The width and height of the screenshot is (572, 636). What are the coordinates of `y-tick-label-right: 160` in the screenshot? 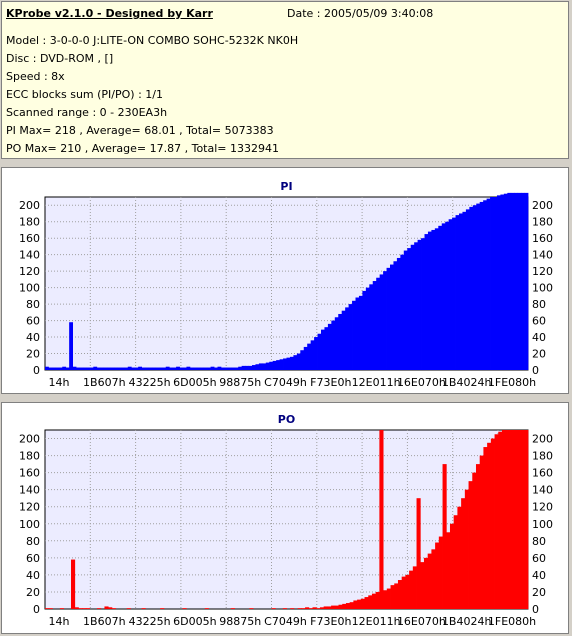 It's located at (542, 473).